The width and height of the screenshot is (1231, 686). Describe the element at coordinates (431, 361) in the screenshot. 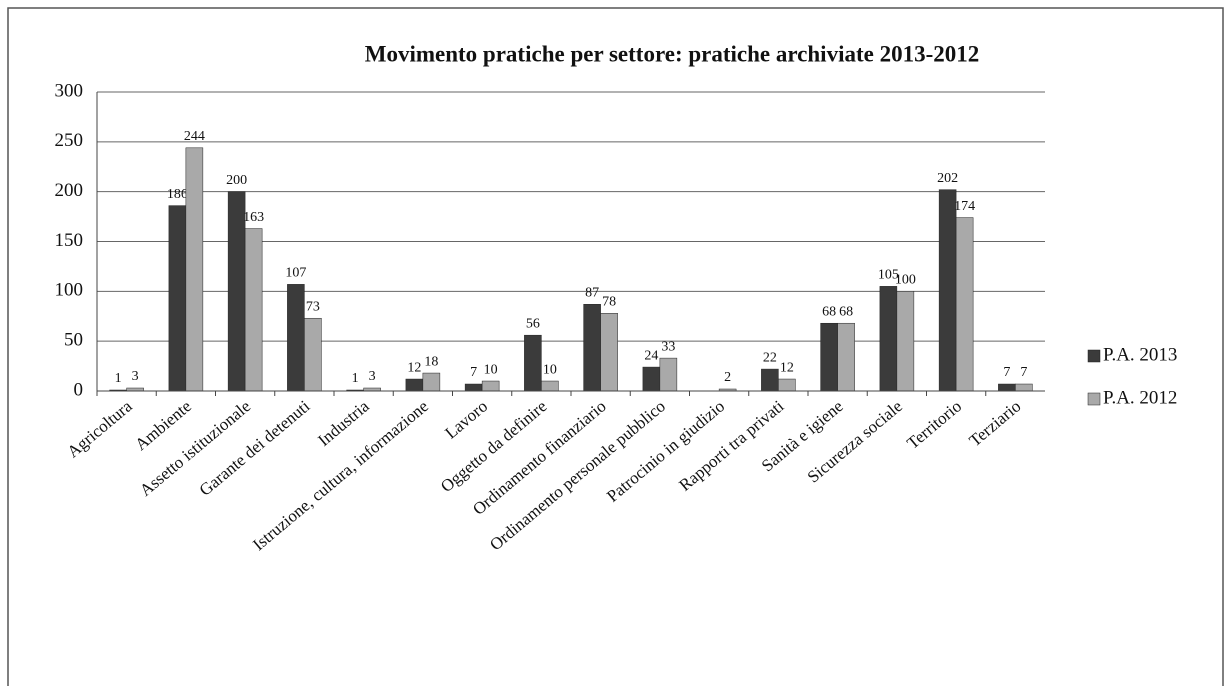

I see `value-label: 18` at that location.